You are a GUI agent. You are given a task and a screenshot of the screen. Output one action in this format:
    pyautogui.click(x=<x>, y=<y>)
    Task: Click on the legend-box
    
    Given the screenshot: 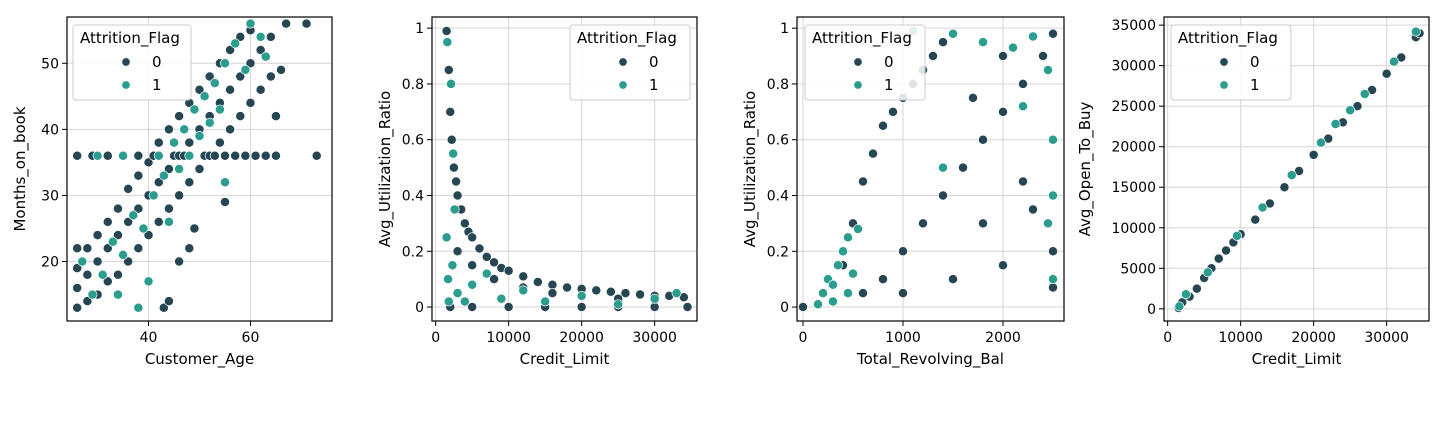 What is the action you would take?
    pyautogui.click(x=865, y=62)
    